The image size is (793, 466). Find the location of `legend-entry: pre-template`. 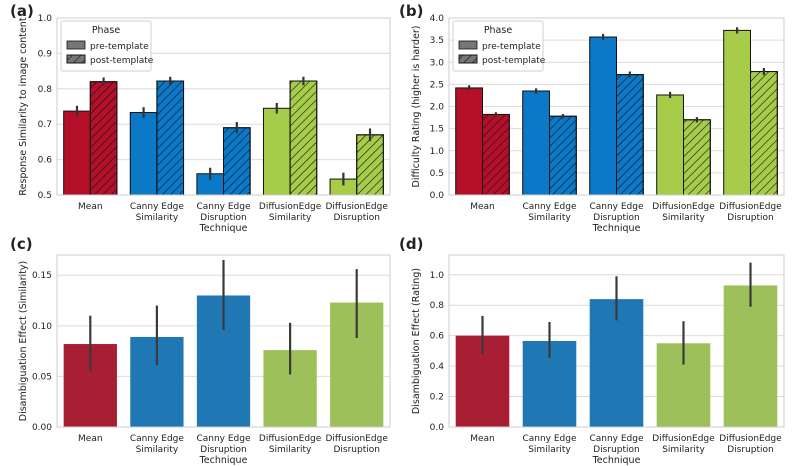

legend-entry: pre-template is located at coordinates (119, 47).